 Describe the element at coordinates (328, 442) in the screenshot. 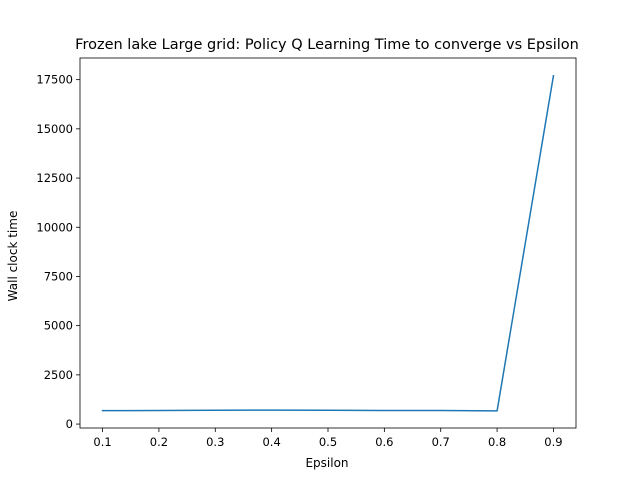

I see `x-tick-label: 0.5` at that location.